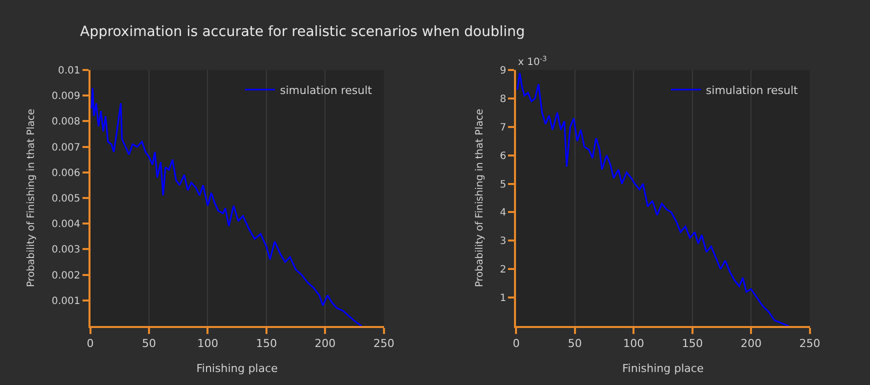  What do you see at coordinates (66, 148) in the screenshot?
I see `y-tick-label: 0.007` at bounding box center [66, 148].